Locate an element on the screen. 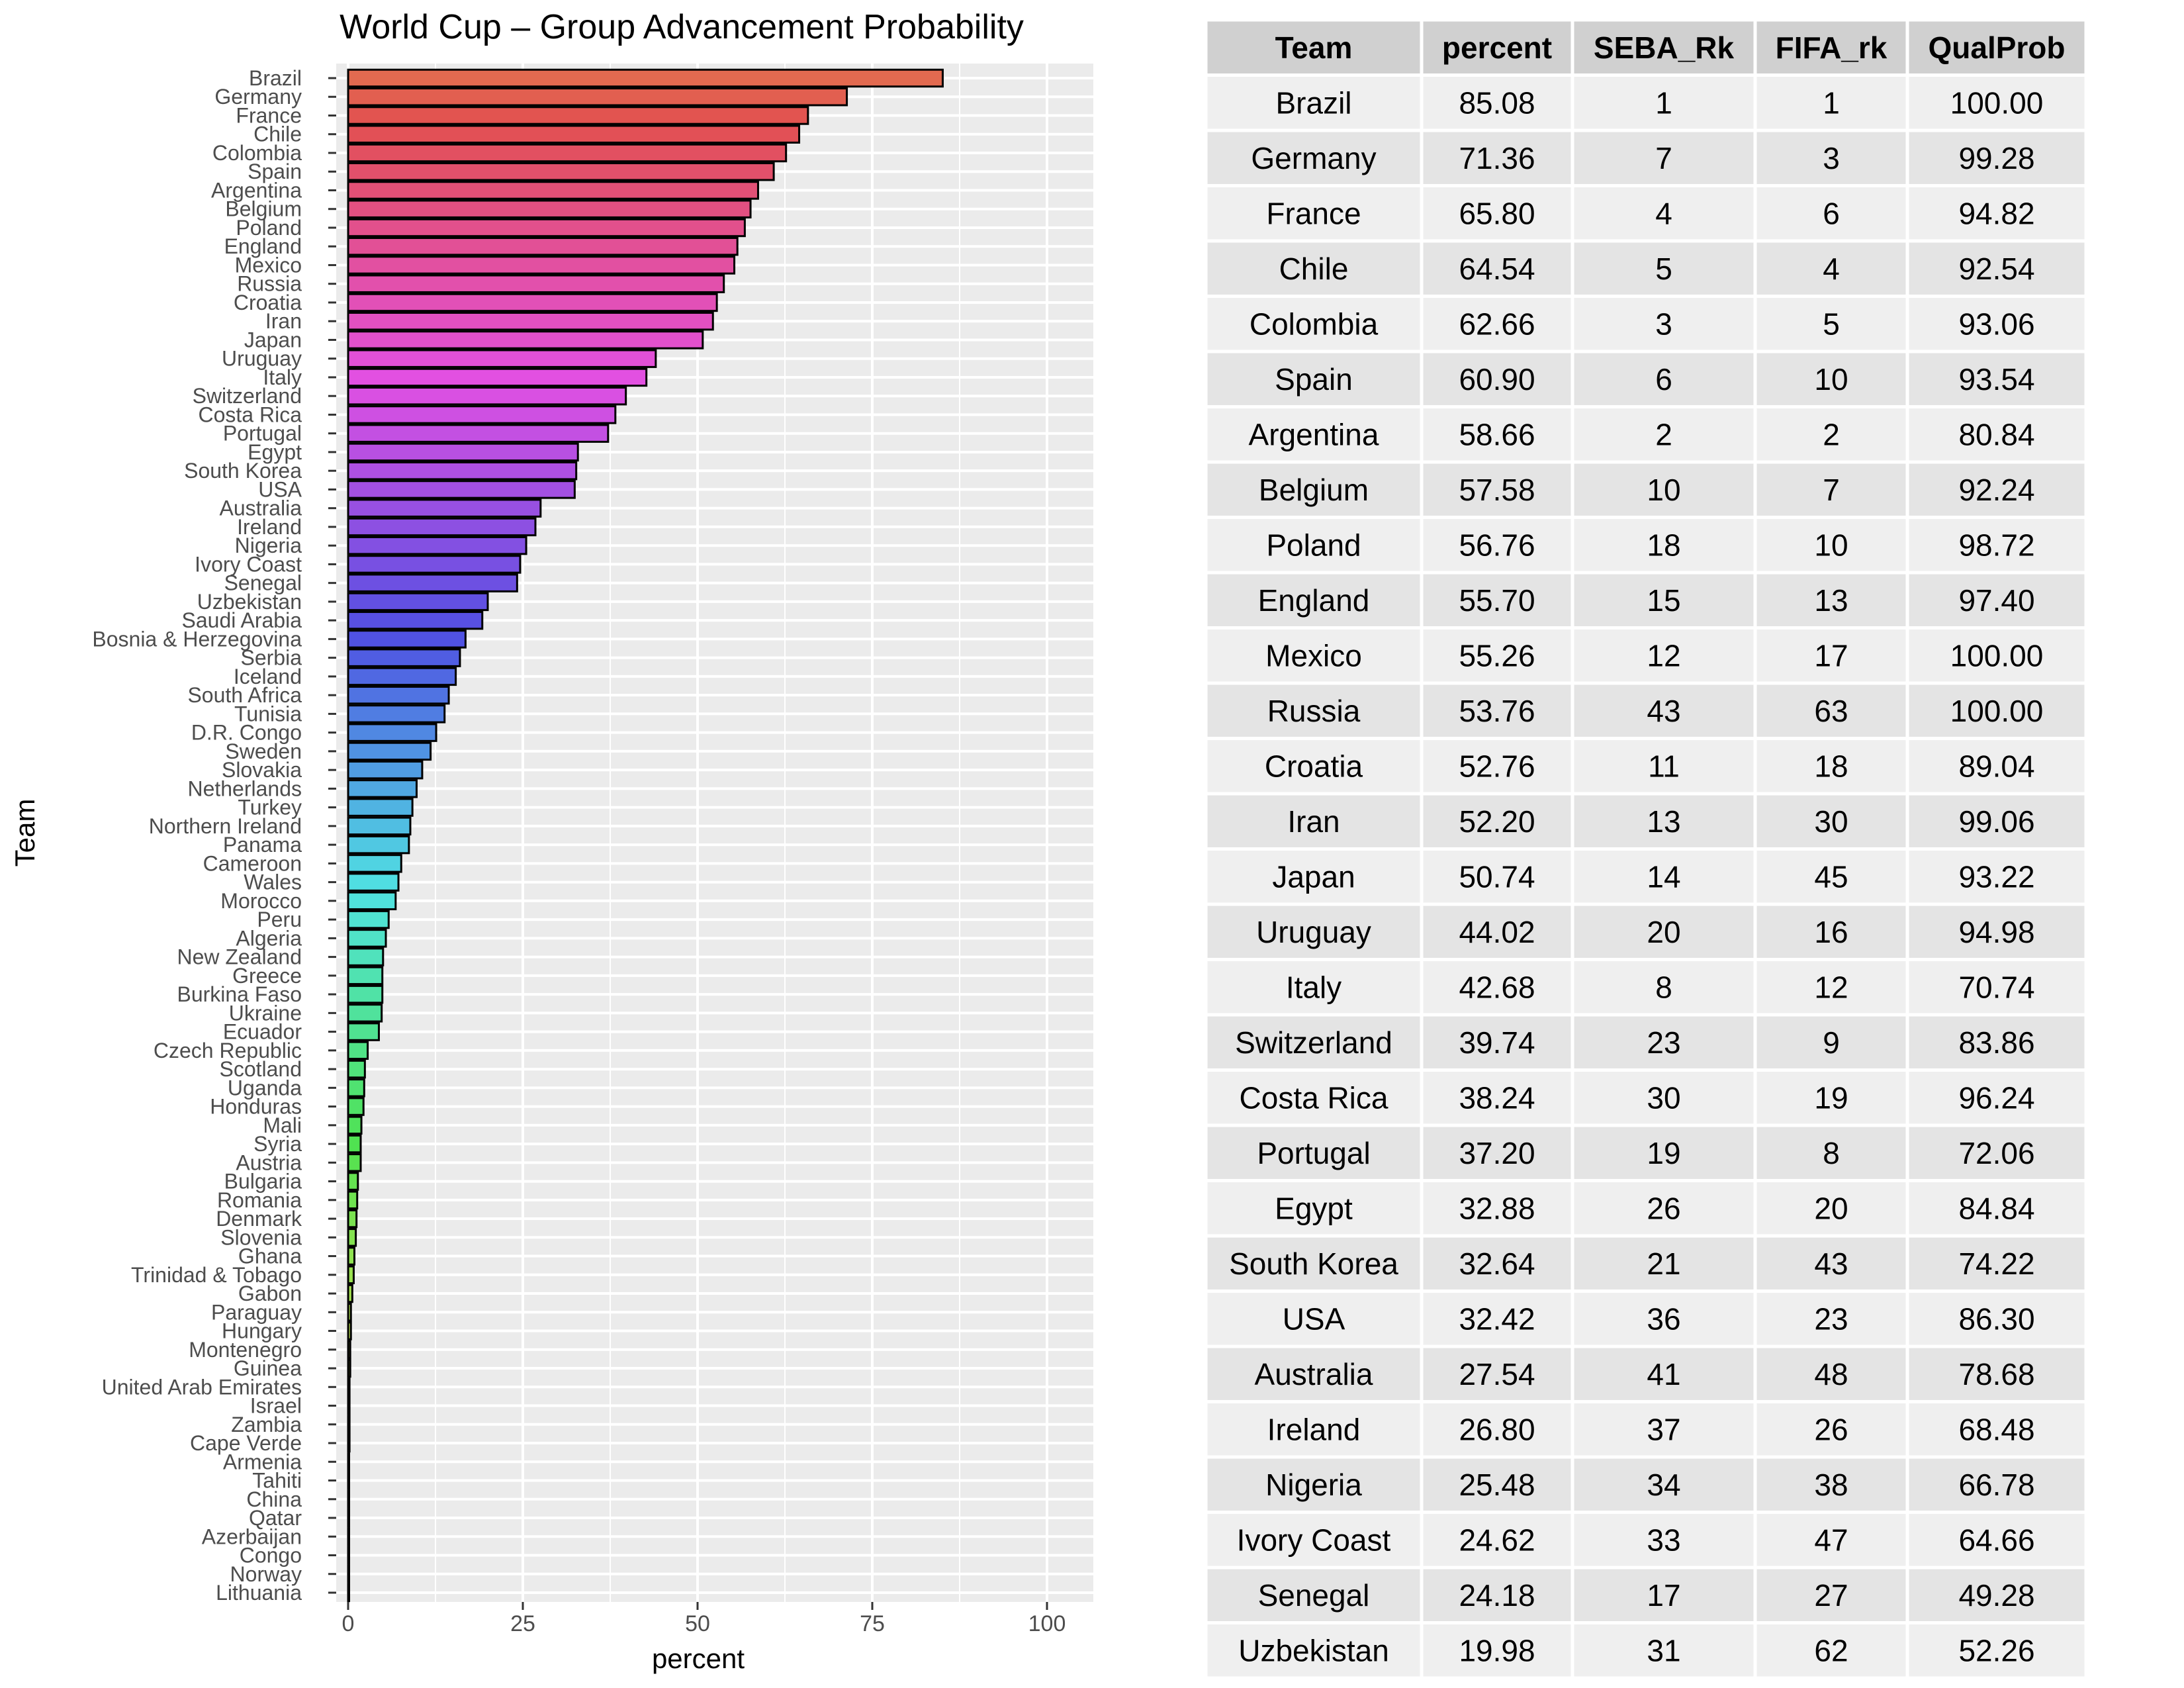 The height and width of the screenshot is (1688, 2184). y-tick-label: Armenia is located at coordinates (262, 1462).